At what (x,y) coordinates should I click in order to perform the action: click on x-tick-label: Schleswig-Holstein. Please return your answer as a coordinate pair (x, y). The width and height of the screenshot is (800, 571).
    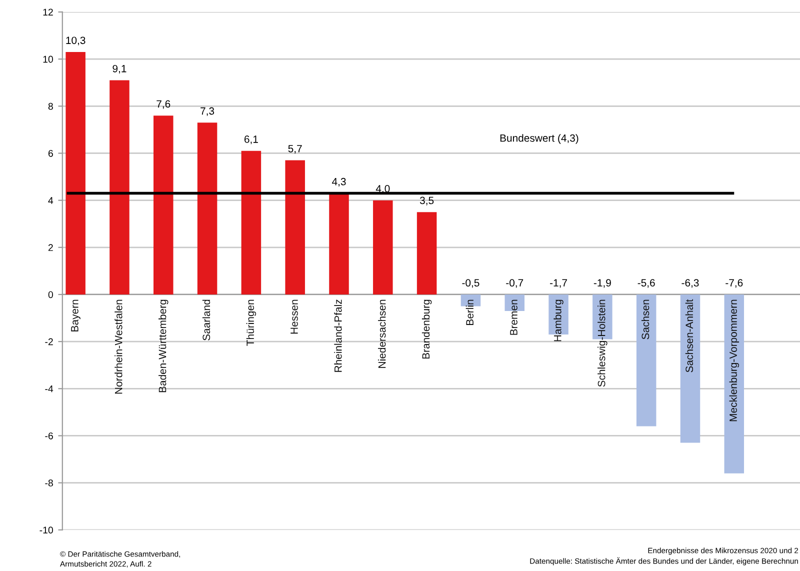
    Looking at the image, I should click on (603, 343).